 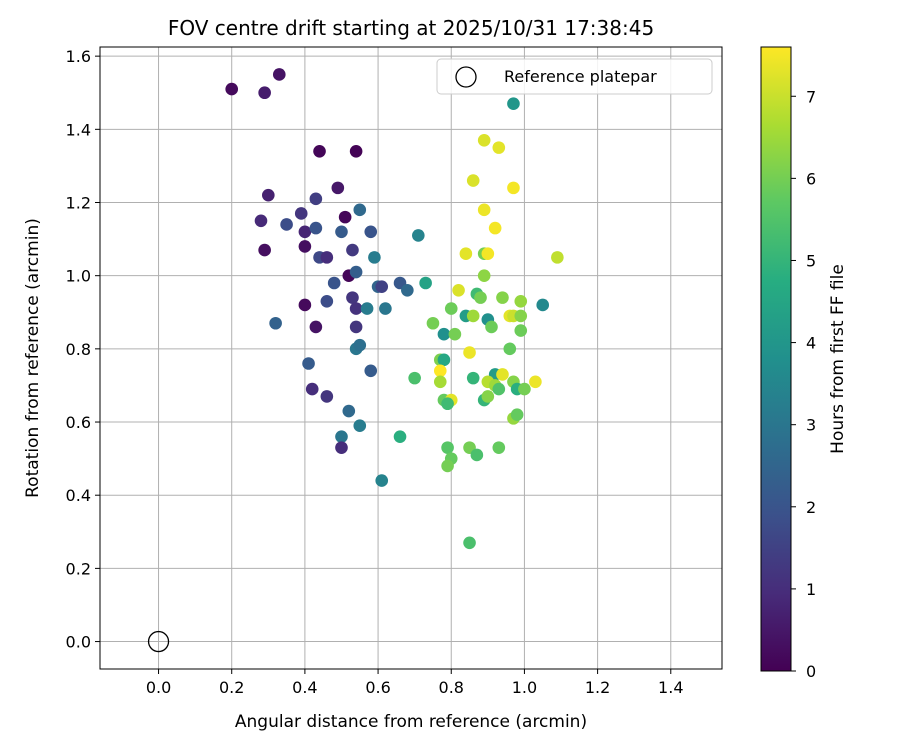 I want to click on colorbar-tick-label: 2, so click(x=811, y=507).